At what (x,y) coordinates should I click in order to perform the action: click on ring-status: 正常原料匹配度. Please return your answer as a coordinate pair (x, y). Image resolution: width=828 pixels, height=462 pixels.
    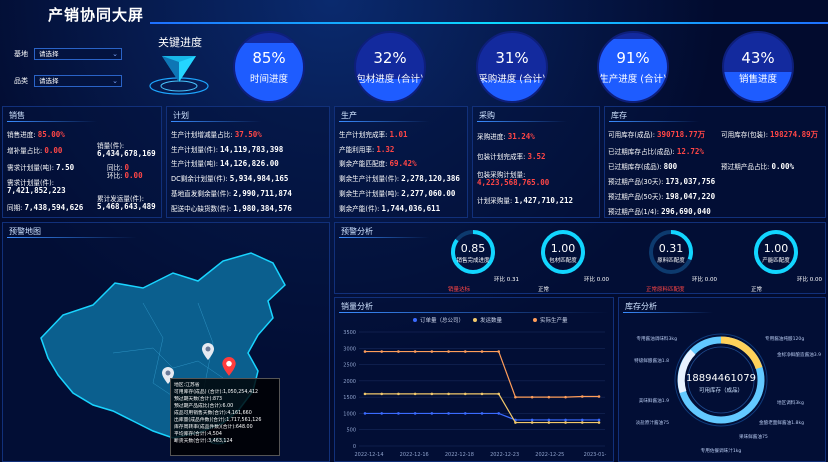
    Looking at the image, I should click on (665, 290).